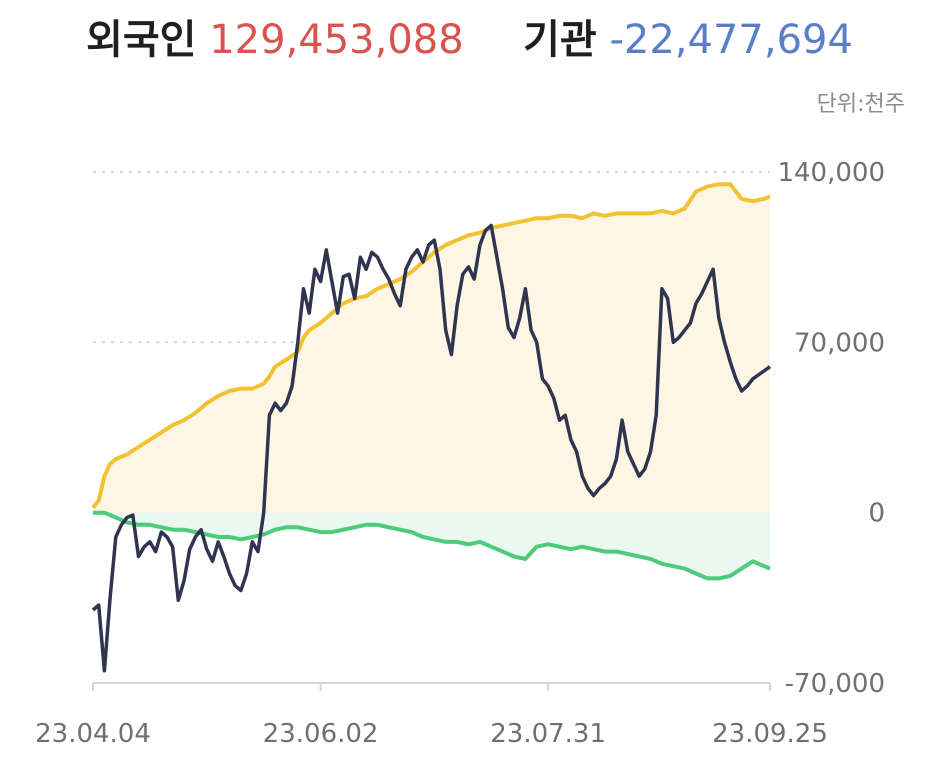 The width and height of the screenshot is (939, 777). What do you see at coordinates (560, 40) in the screenshot?
I see `institution-label: 기관` at bounding box center [560, 40].